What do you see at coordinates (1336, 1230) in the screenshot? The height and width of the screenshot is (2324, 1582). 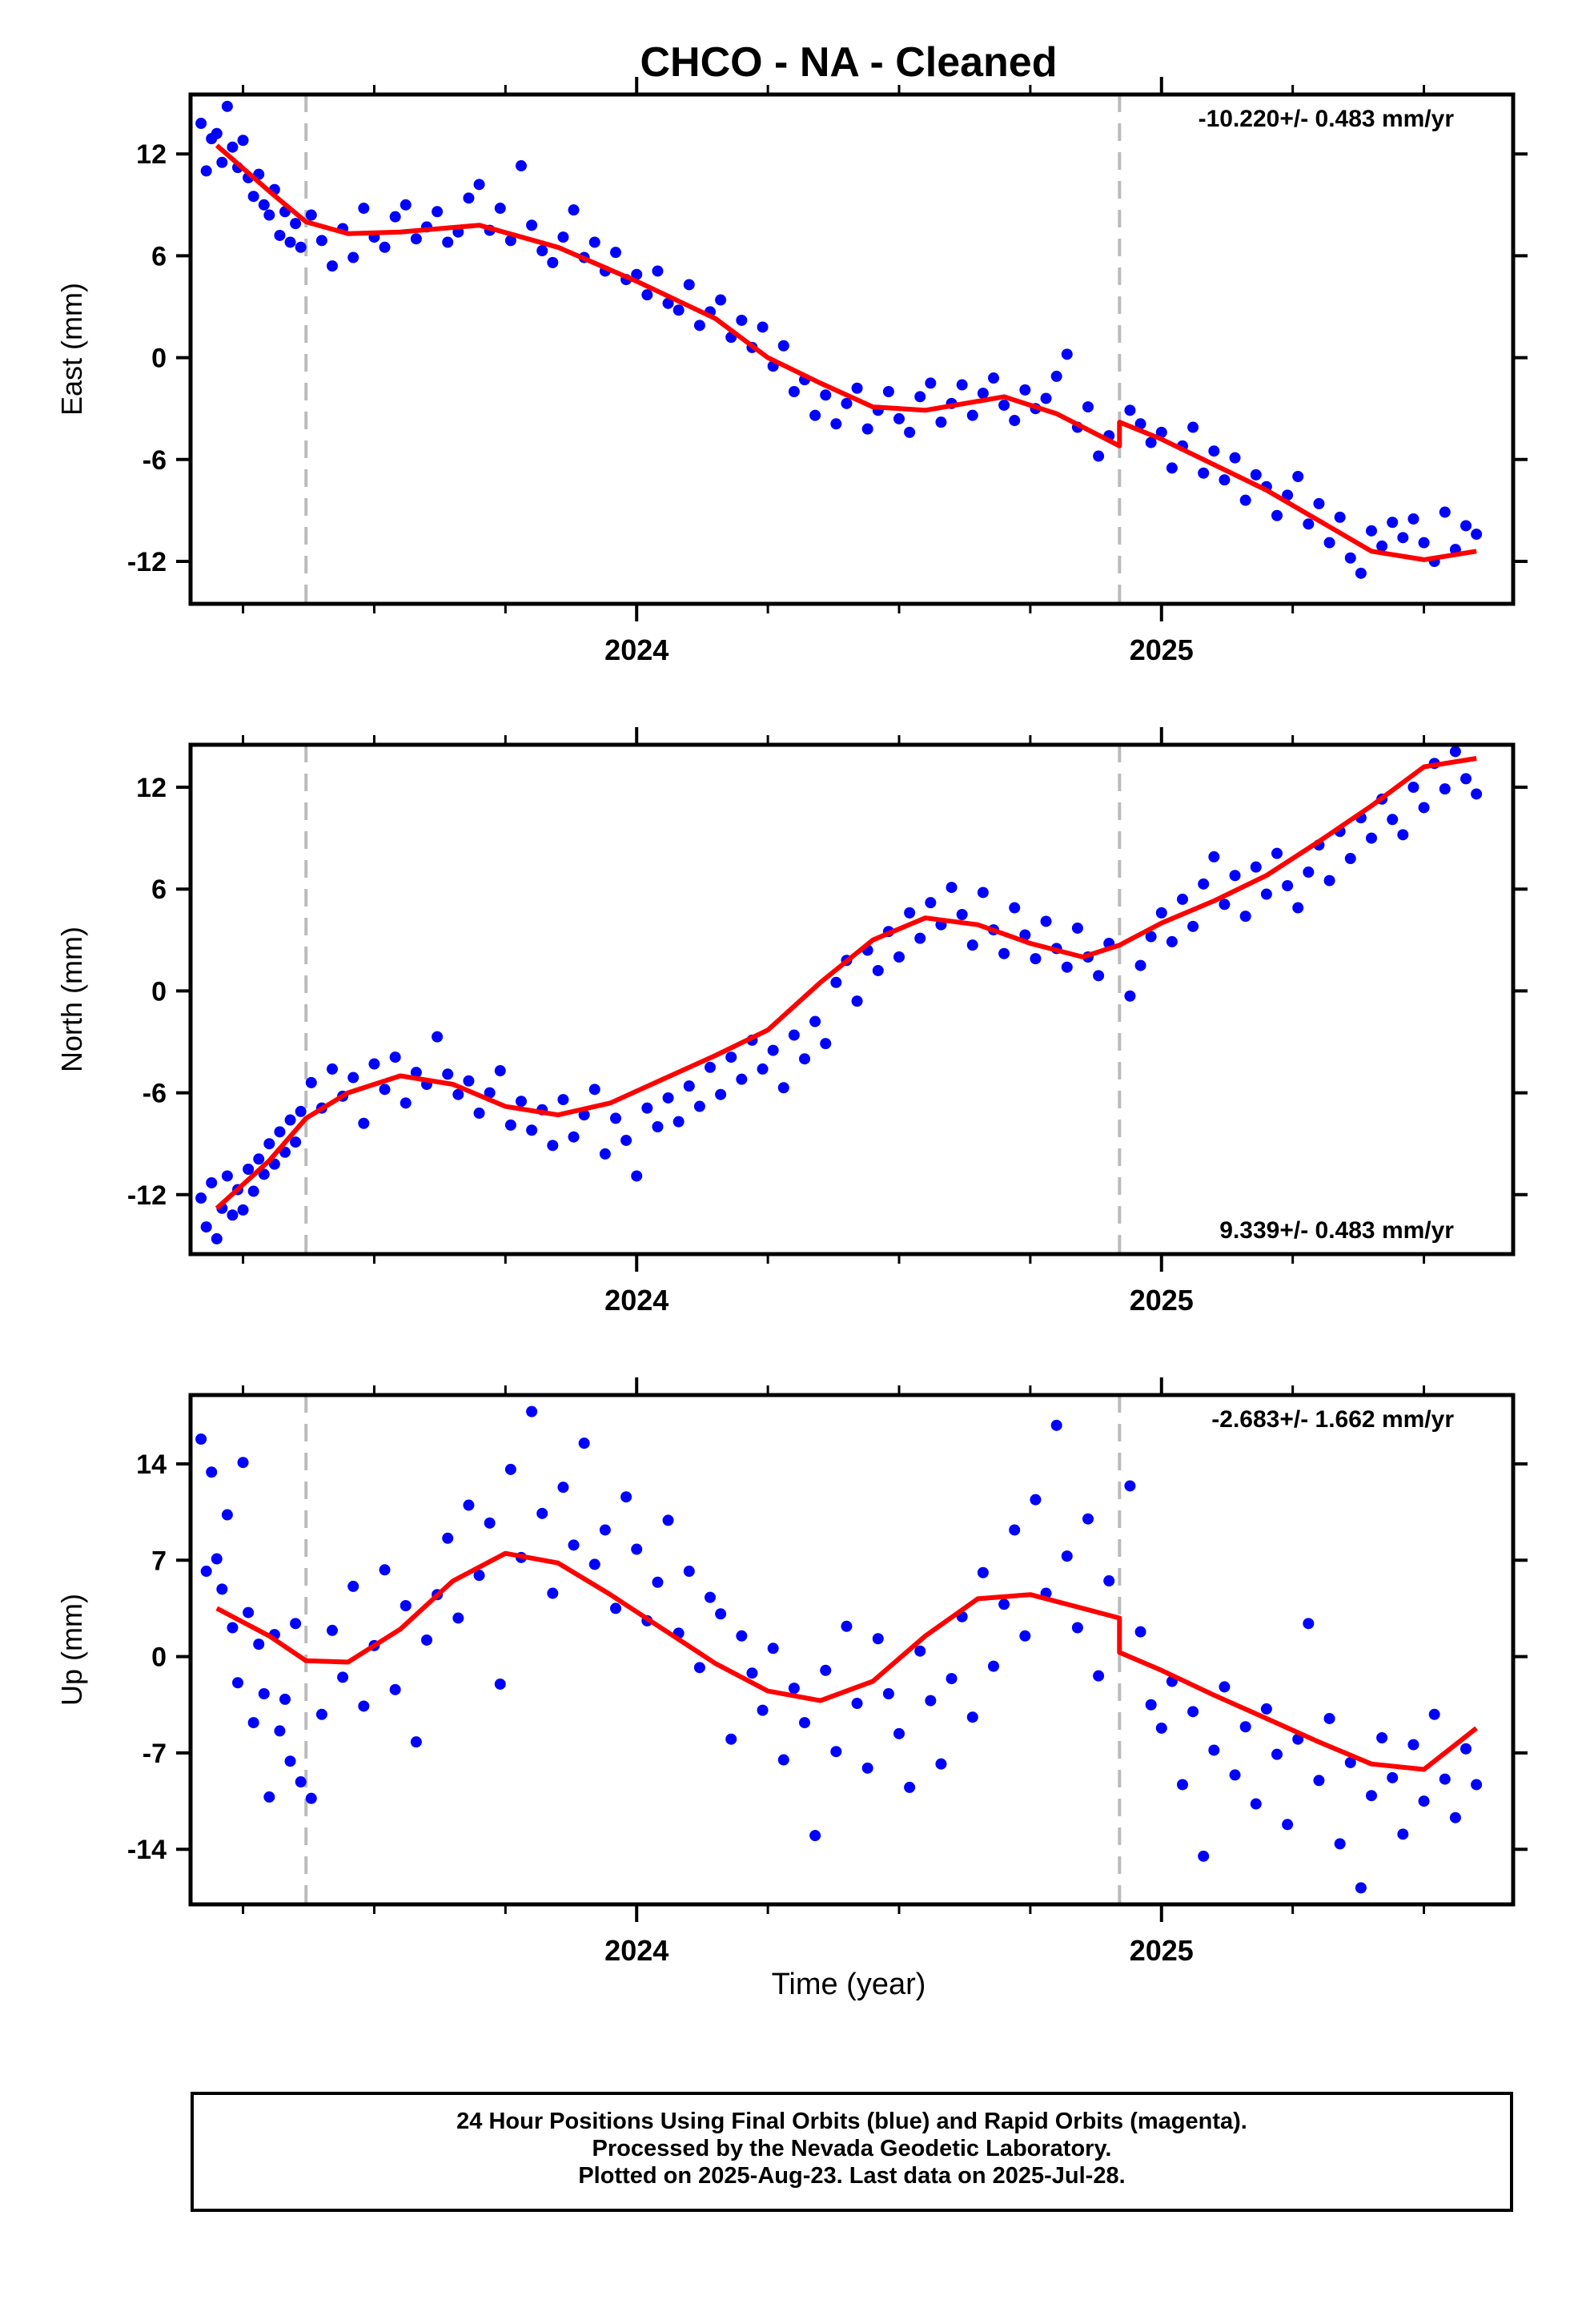 I see `rate-annotation: 9.339+/- 0.483 mm/yr` at bounding box center [1336, 1230].